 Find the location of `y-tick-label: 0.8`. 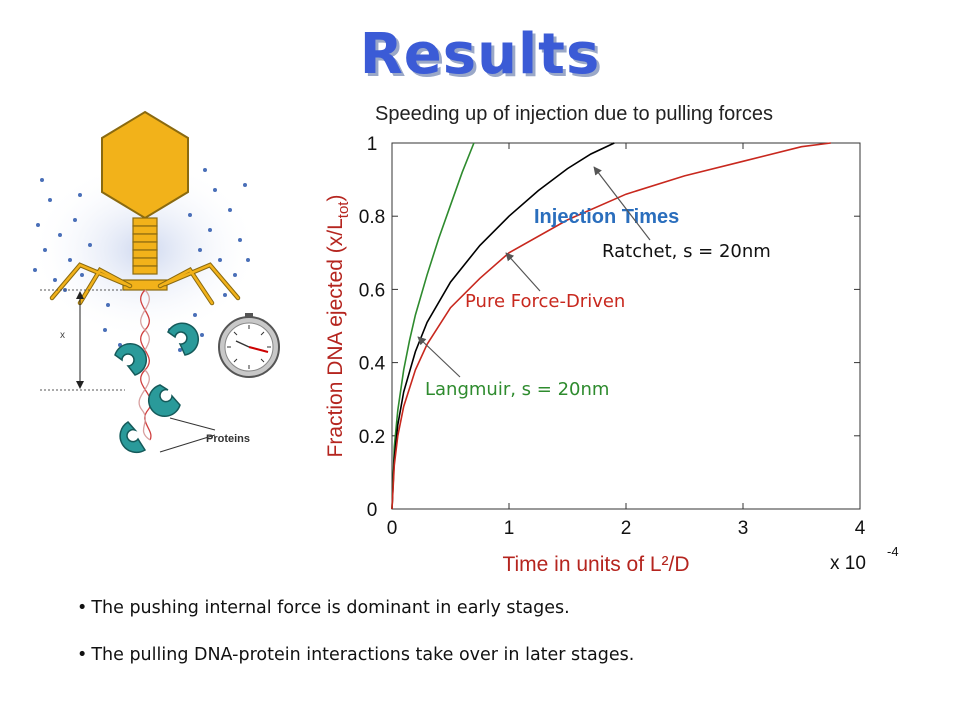

y-tick-label: 0.8 is located at coordinates (372, 217).